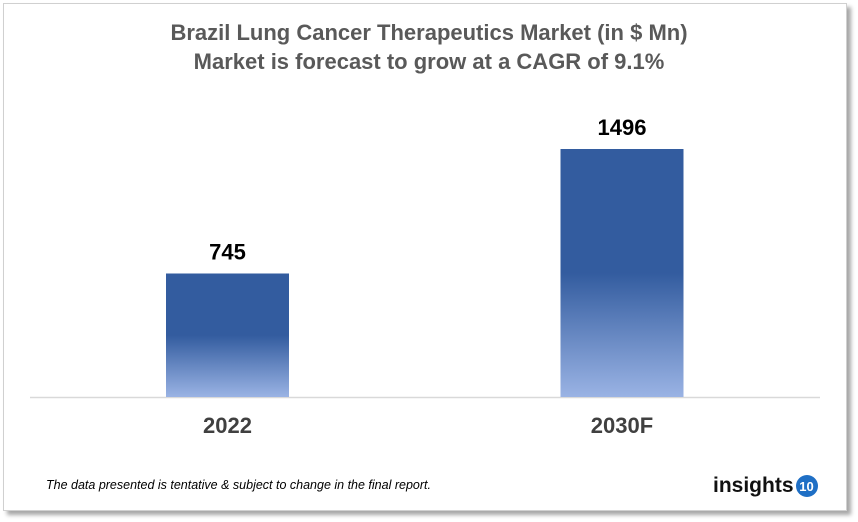  What do you see at coordinates (622, 273) in the screenshot?
I see `bar-2030F` at bounding box center [622, 273].